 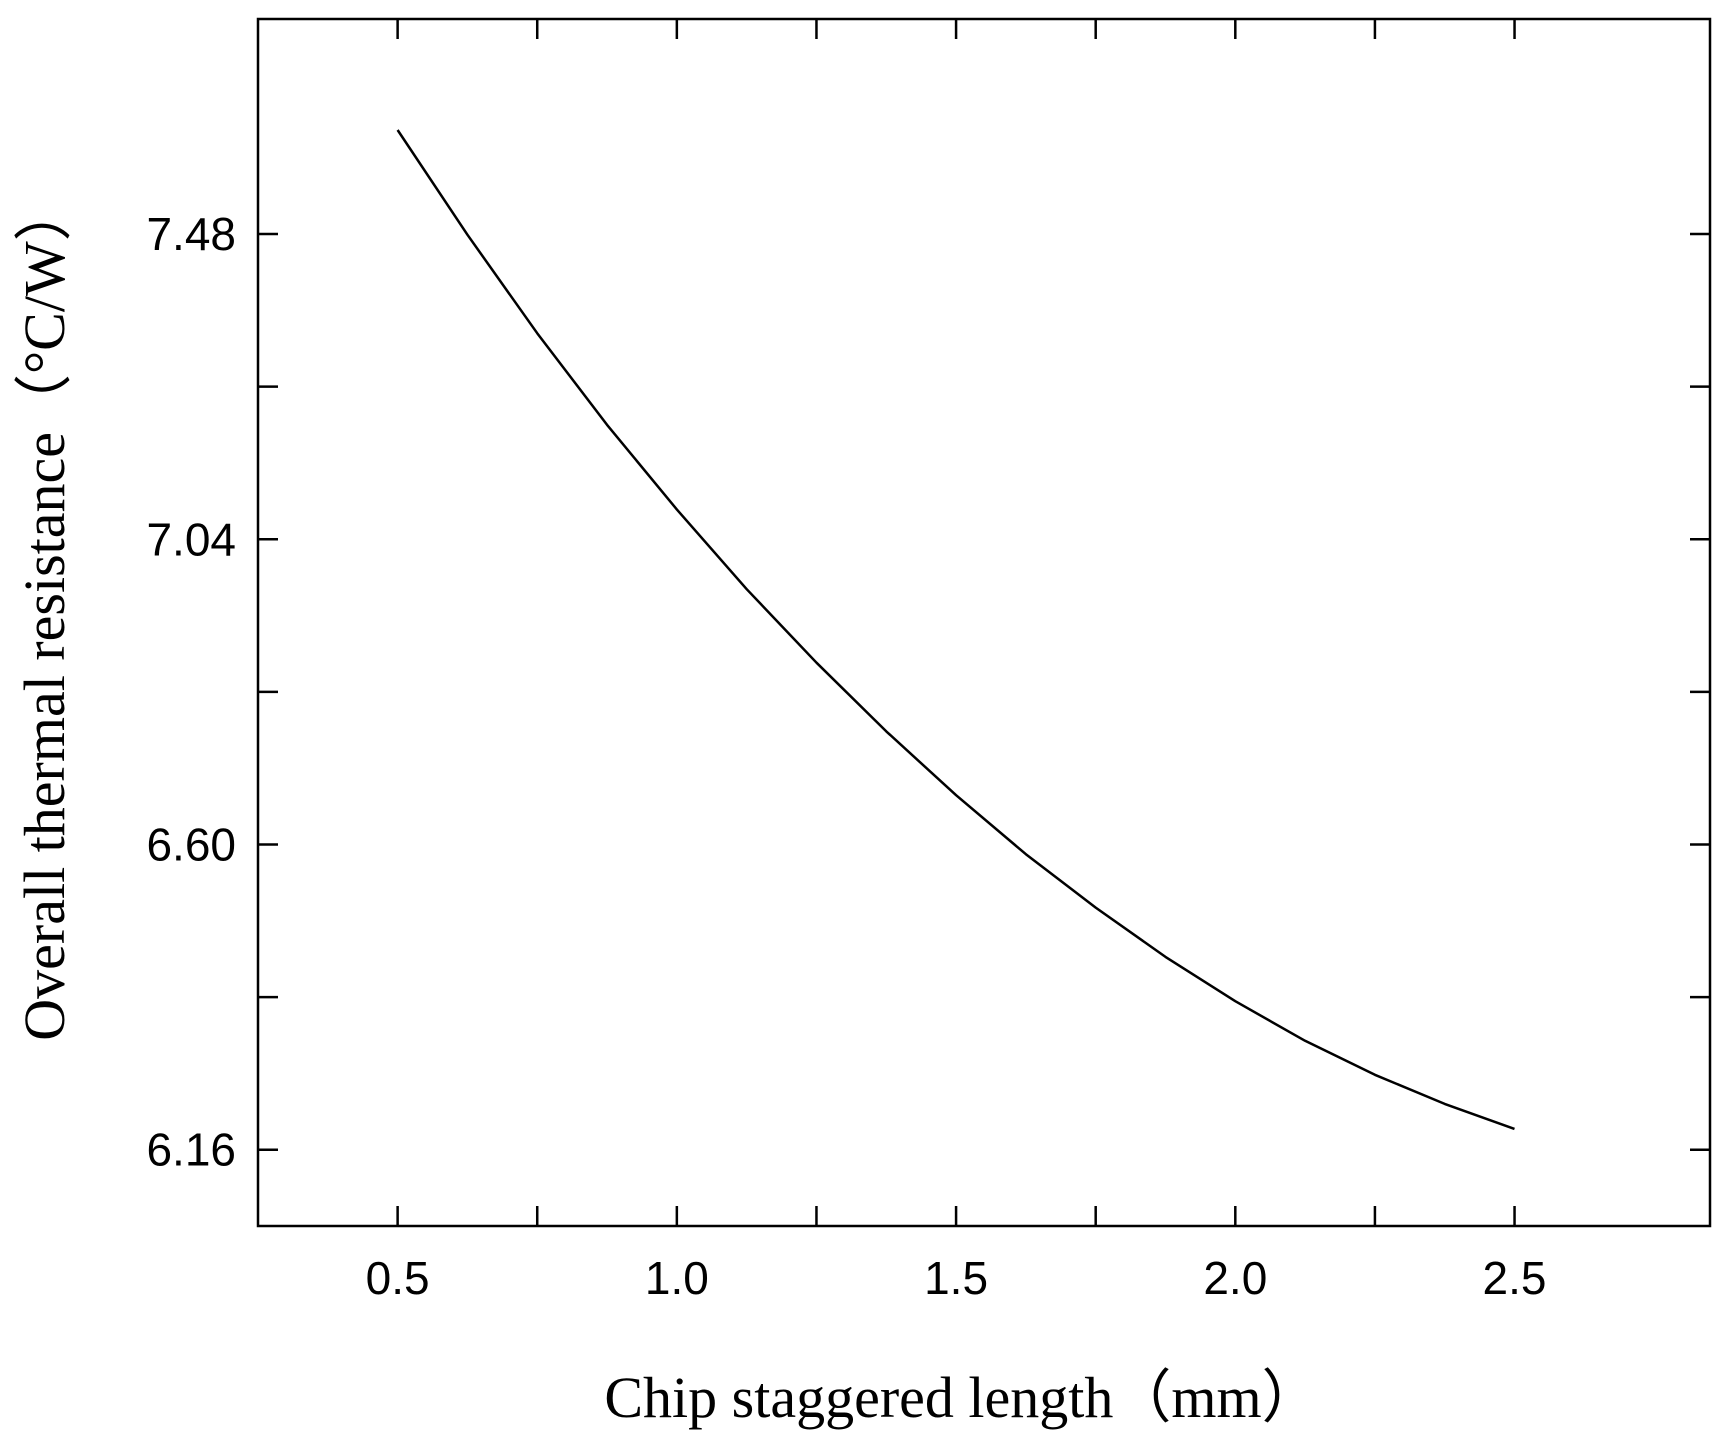 What do you see at coordinates (191, 539) in the screenshot?
I see `y-tick-label: 7.04` at bounding box center [191, 539].